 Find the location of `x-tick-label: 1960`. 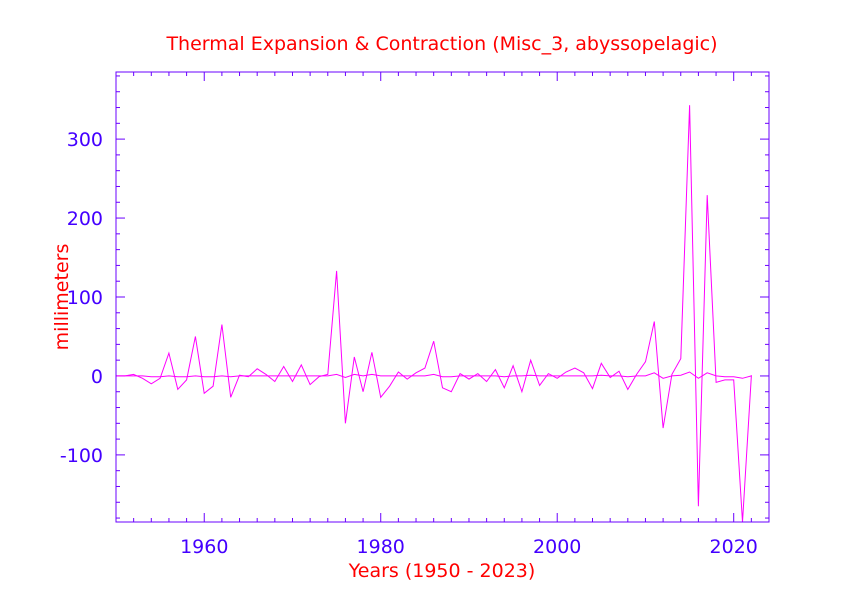

x-tick-label: 1960 is located at coordinates (204, 547).